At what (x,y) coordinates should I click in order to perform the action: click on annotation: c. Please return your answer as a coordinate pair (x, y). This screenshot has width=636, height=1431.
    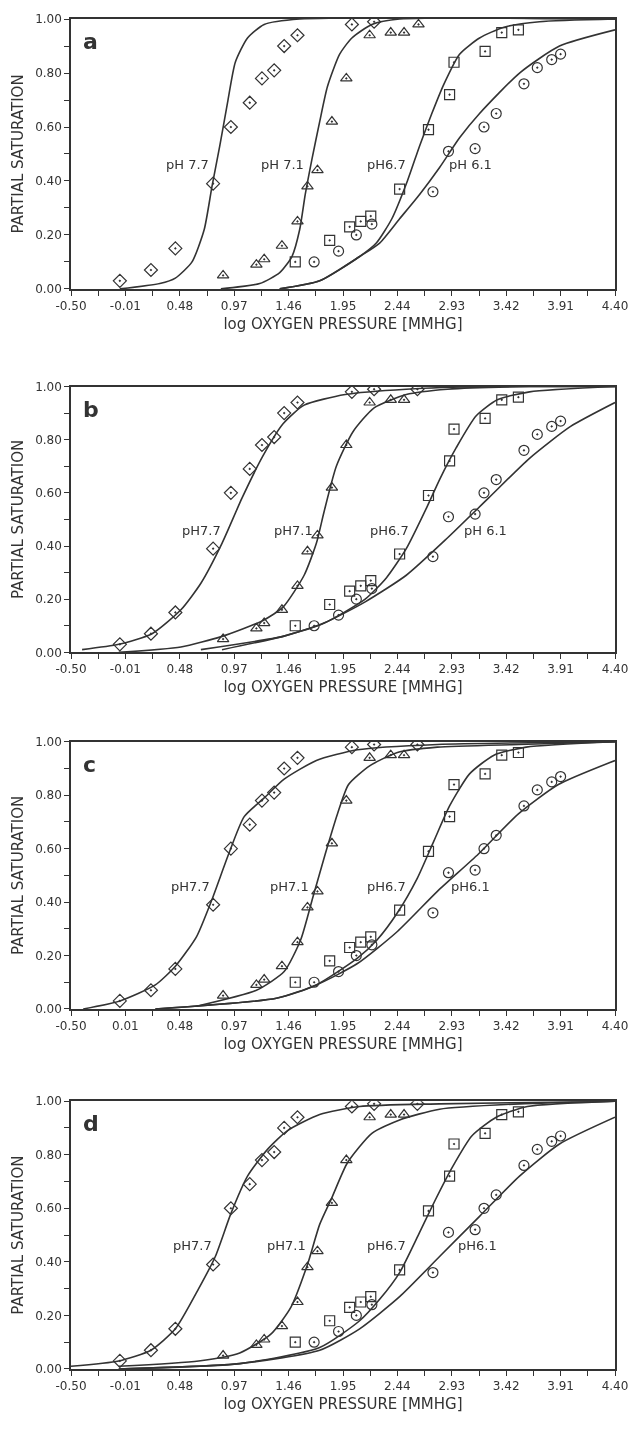
    Looking at the image, I should click on (90, 764).